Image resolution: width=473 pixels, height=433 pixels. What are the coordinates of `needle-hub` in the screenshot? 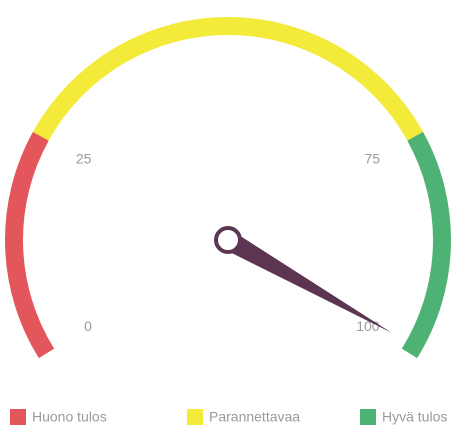 It's located at (228, 240).